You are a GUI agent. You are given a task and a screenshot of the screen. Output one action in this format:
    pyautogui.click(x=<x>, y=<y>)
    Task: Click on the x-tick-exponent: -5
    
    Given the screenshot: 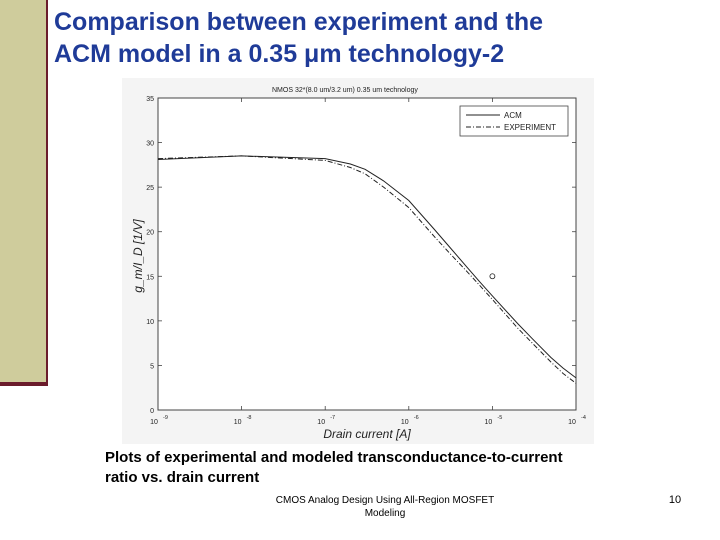 What is the action you would take?
    pyautogui.click(x=499, y=418)
    